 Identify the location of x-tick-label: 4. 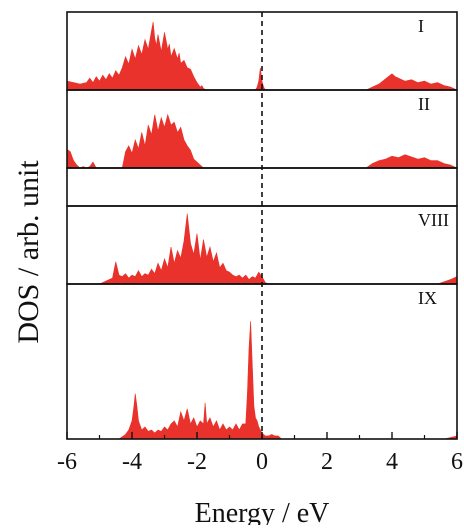
(392, 462).